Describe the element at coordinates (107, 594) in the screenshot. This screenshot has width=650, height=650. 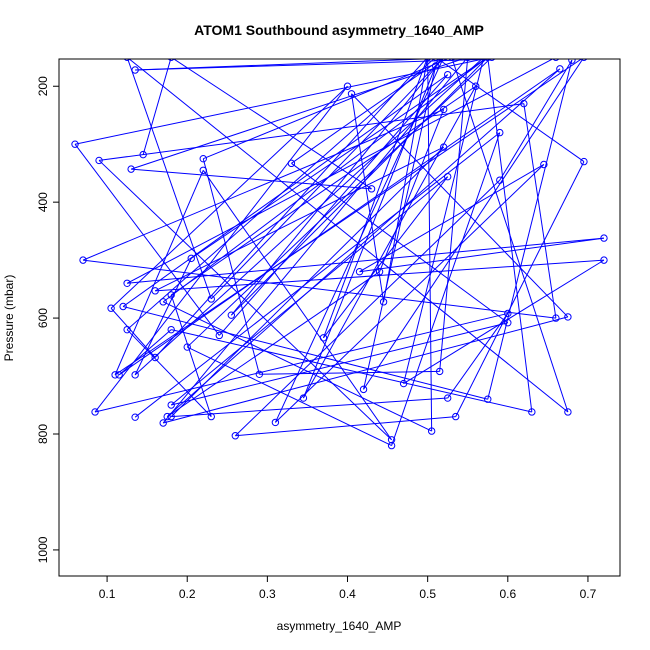
I see `x-tick-label: 0.1` at that location.